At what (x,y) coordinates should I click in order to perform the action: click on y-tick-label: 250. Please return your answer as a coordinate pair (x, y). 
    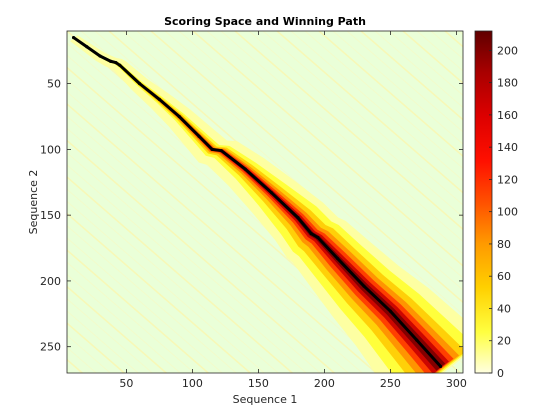
    Looking at the image, I should click on (50, 347).